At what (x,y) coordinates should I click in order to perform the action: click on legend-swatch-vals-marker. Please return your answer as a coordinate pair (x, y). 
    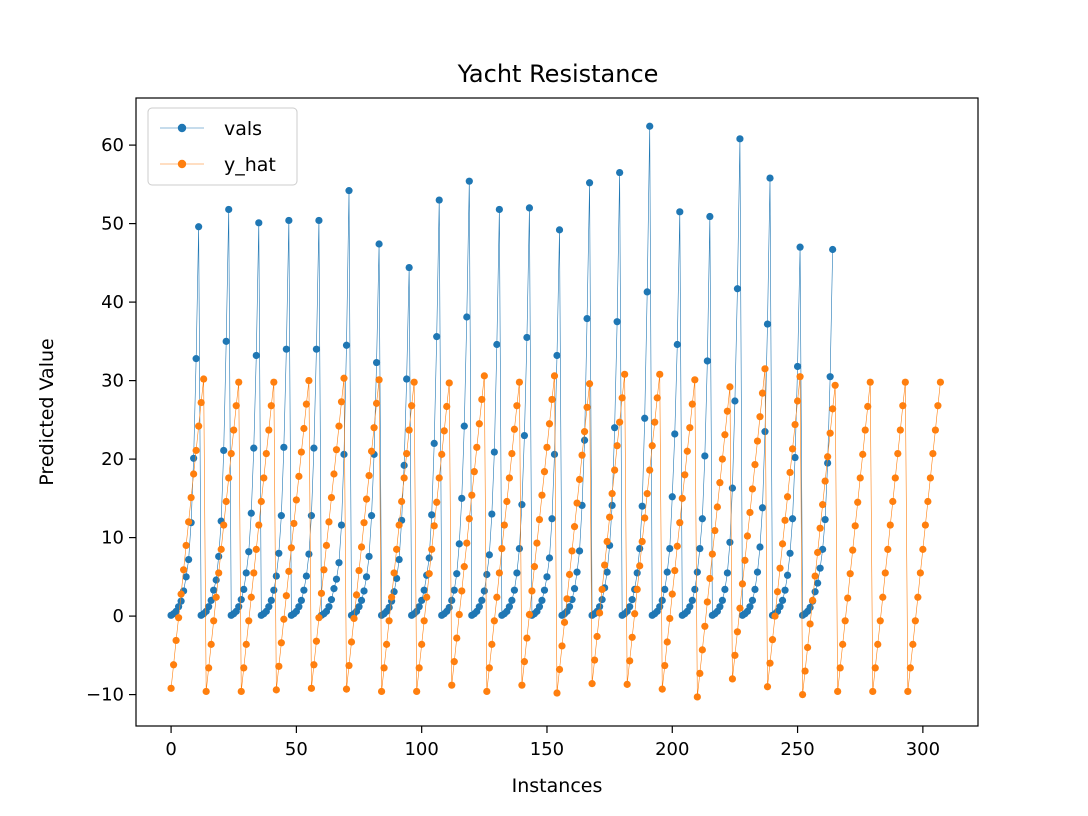
    Looking at the image, I should click on (182, 128).